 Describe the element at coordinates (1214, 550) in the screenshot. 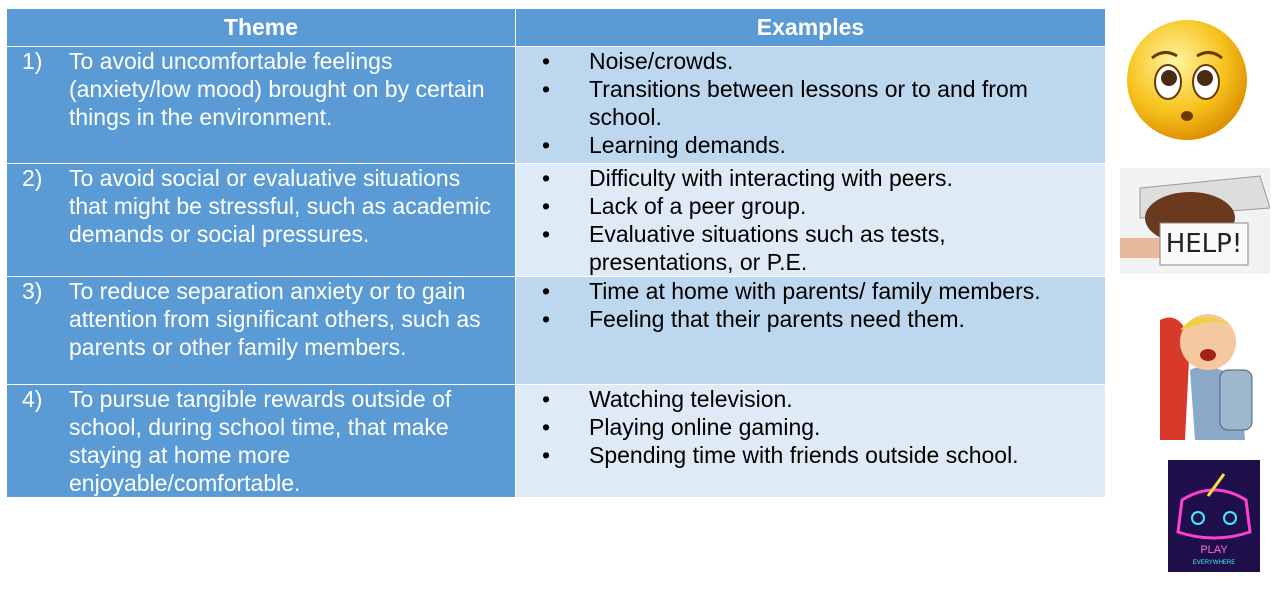

I see `neon-text: PLAY` at that location.